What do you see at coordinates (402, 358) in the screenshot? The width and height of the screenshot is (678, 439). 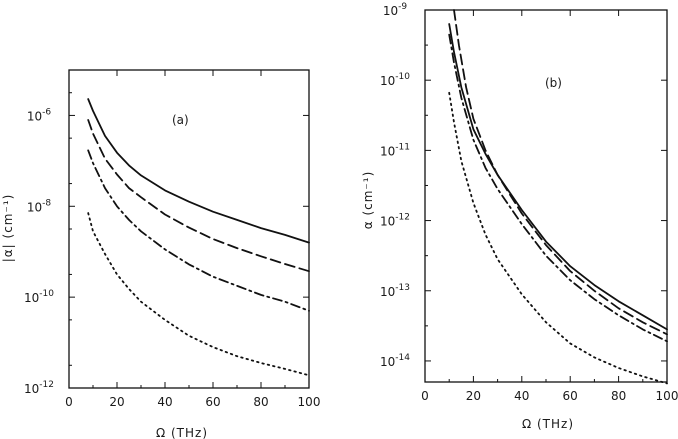 I see `y-tick-exponent: -14` at bounding box center [402, 358].